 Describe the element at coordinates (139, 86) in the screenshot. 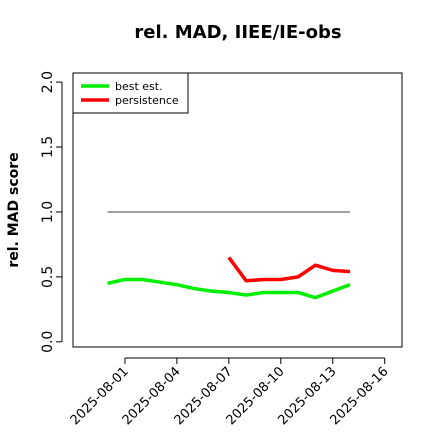

I see `legend-label: best est.` at that location.